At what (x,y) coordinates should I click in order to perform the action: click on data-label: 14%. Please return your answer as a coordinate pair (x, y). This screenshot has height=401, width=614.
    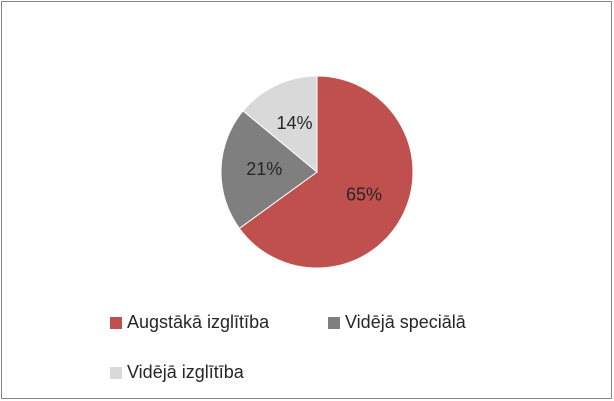
    Looking at the image, I should click on (295, 123).